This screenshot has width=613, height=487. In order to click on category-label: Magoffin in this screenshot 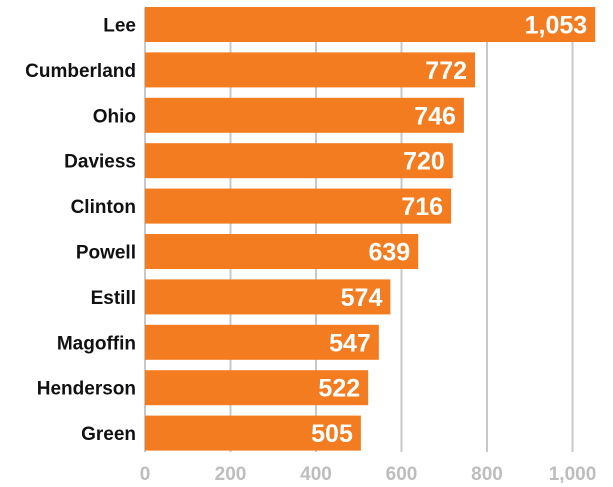, I will do `click(96, 343)`.